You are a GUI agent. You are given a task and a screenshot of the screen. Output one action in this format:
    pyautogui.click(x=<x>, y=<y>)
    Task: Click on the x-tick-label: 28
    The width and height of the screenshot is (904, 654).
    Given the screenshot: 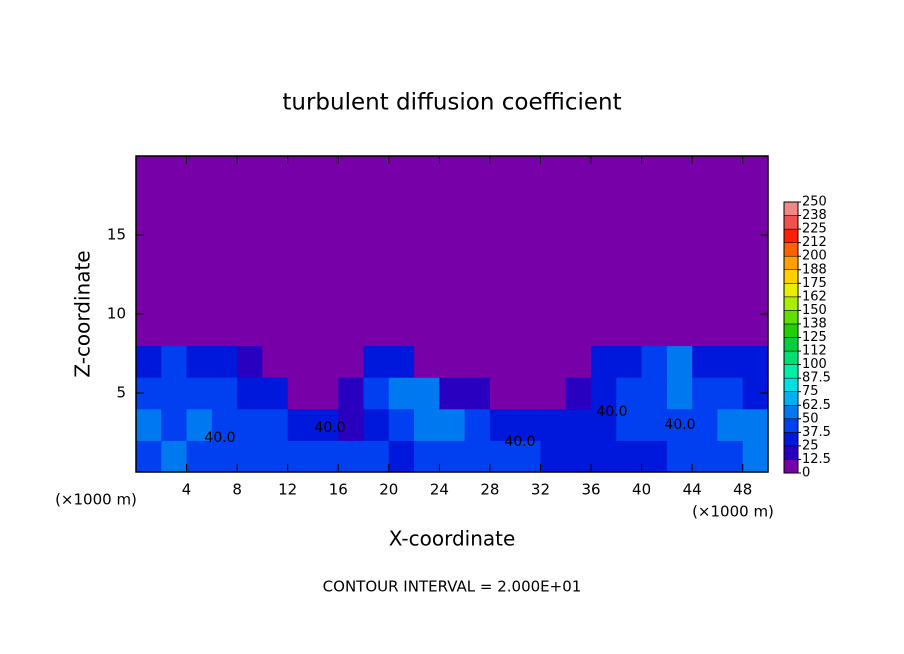 What is the action you would take?
    pyautogui.click(x=489, y=490)
    